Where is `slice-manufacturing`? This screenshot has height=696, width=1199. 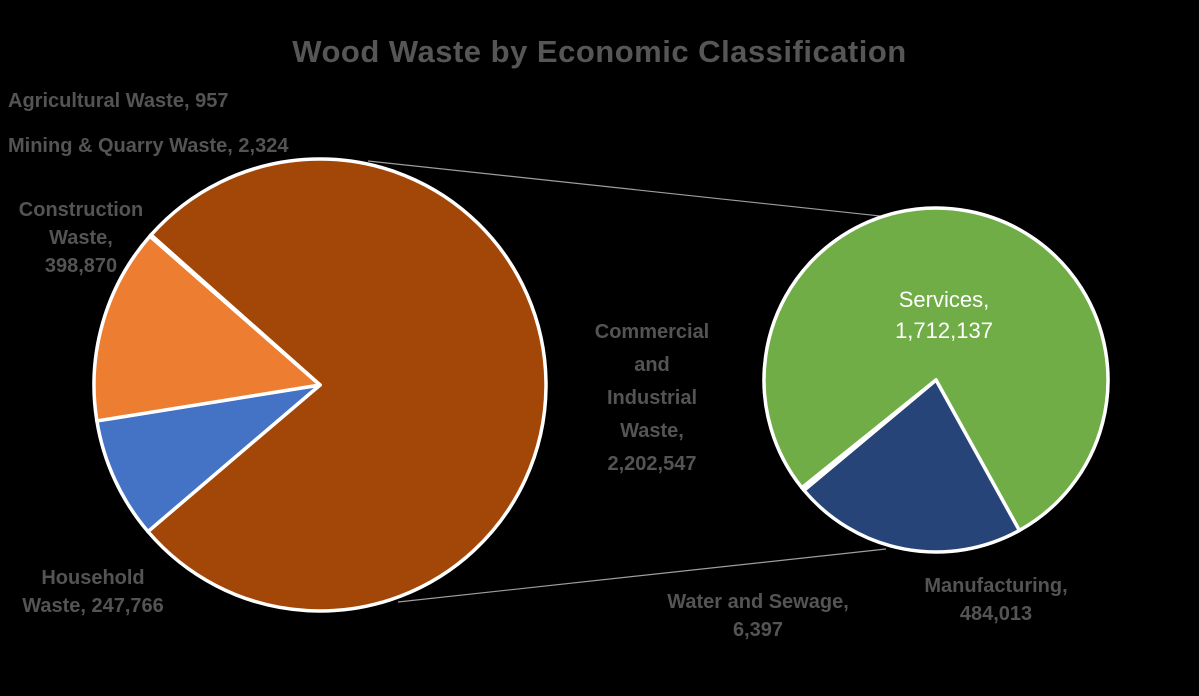 slice-manufacturing is located at coordinates (912, 466).